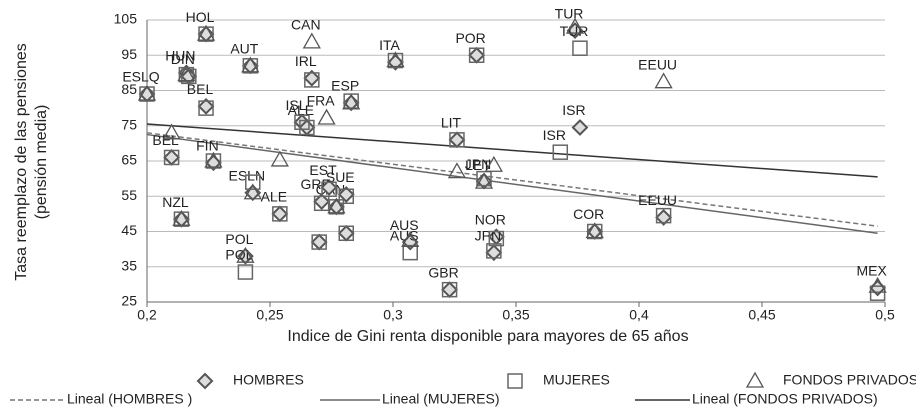  I want to click on y-axis-title: (pensión media), so click(41, 162).